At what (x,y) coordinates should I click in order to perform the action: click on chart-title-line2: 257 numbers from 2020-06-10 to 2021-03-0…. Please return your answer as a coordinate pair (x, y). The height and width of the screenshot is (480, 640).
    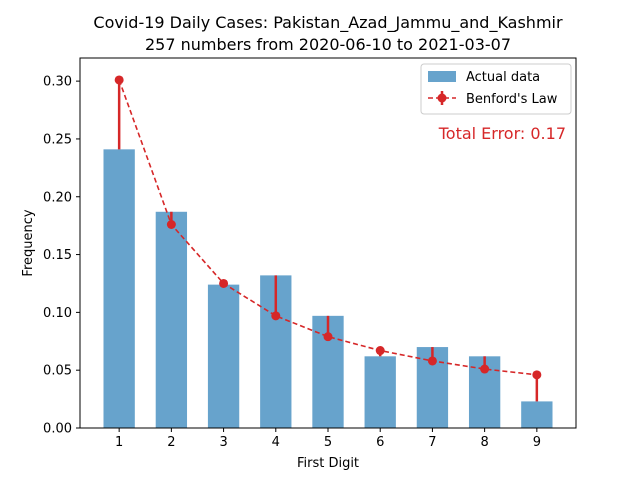
    Looking at the image, I should click on (328, 44).